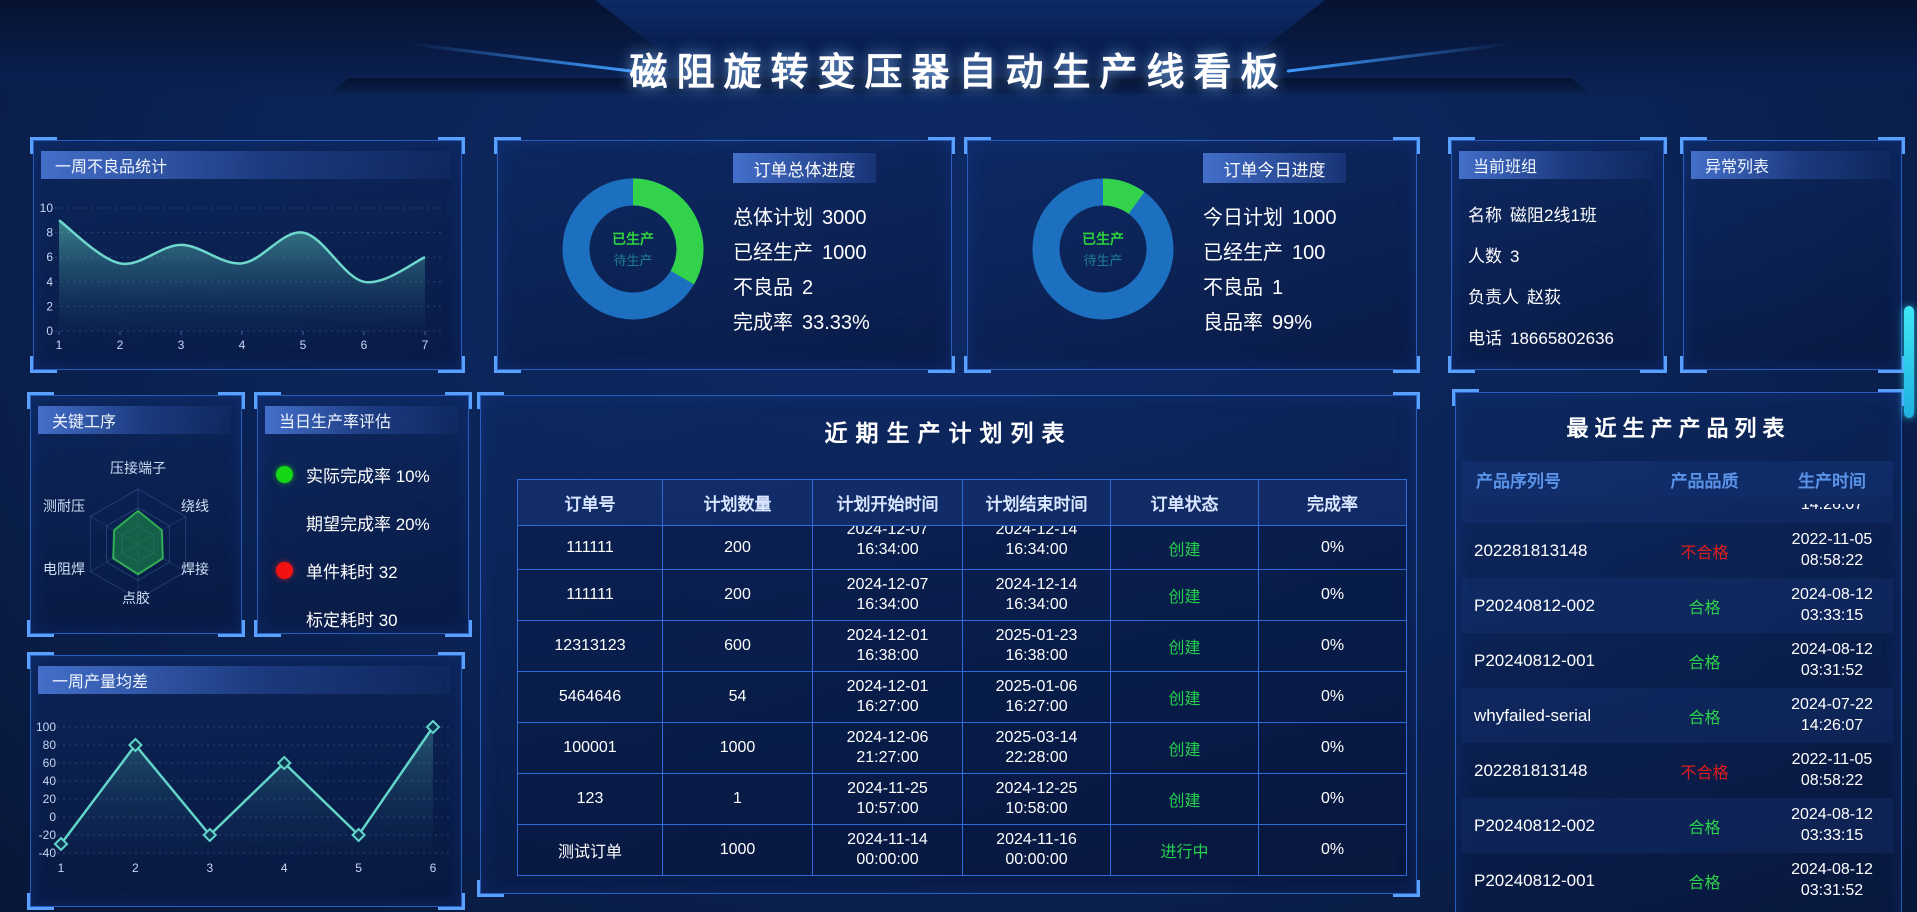  What do you see at coordinates (1541, 338) in the screenshot?
I see `team-phone: 电话 18665802636` at bounding box center [1541, 338].